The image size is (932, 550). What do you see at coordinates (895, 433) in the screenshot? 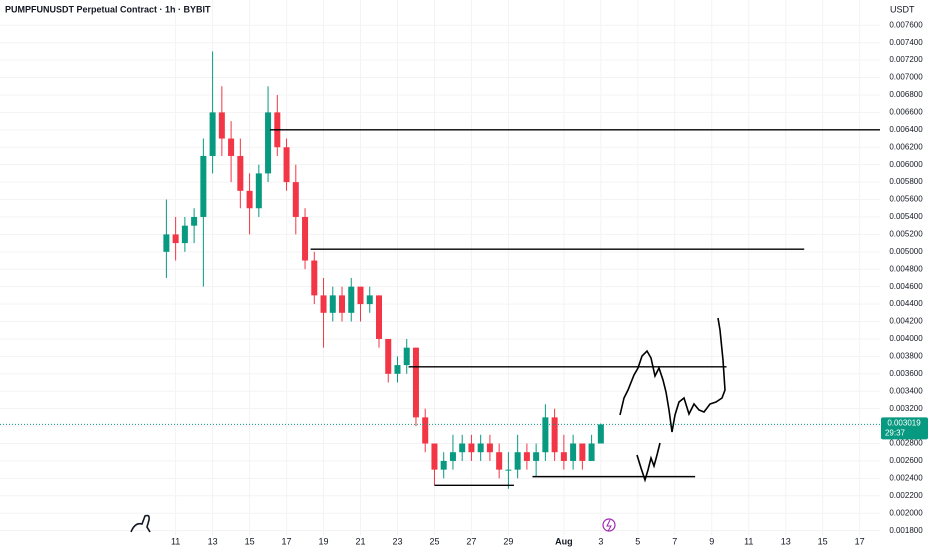
I see `countdown-label: 29:37` at bounding box center [895, 433].